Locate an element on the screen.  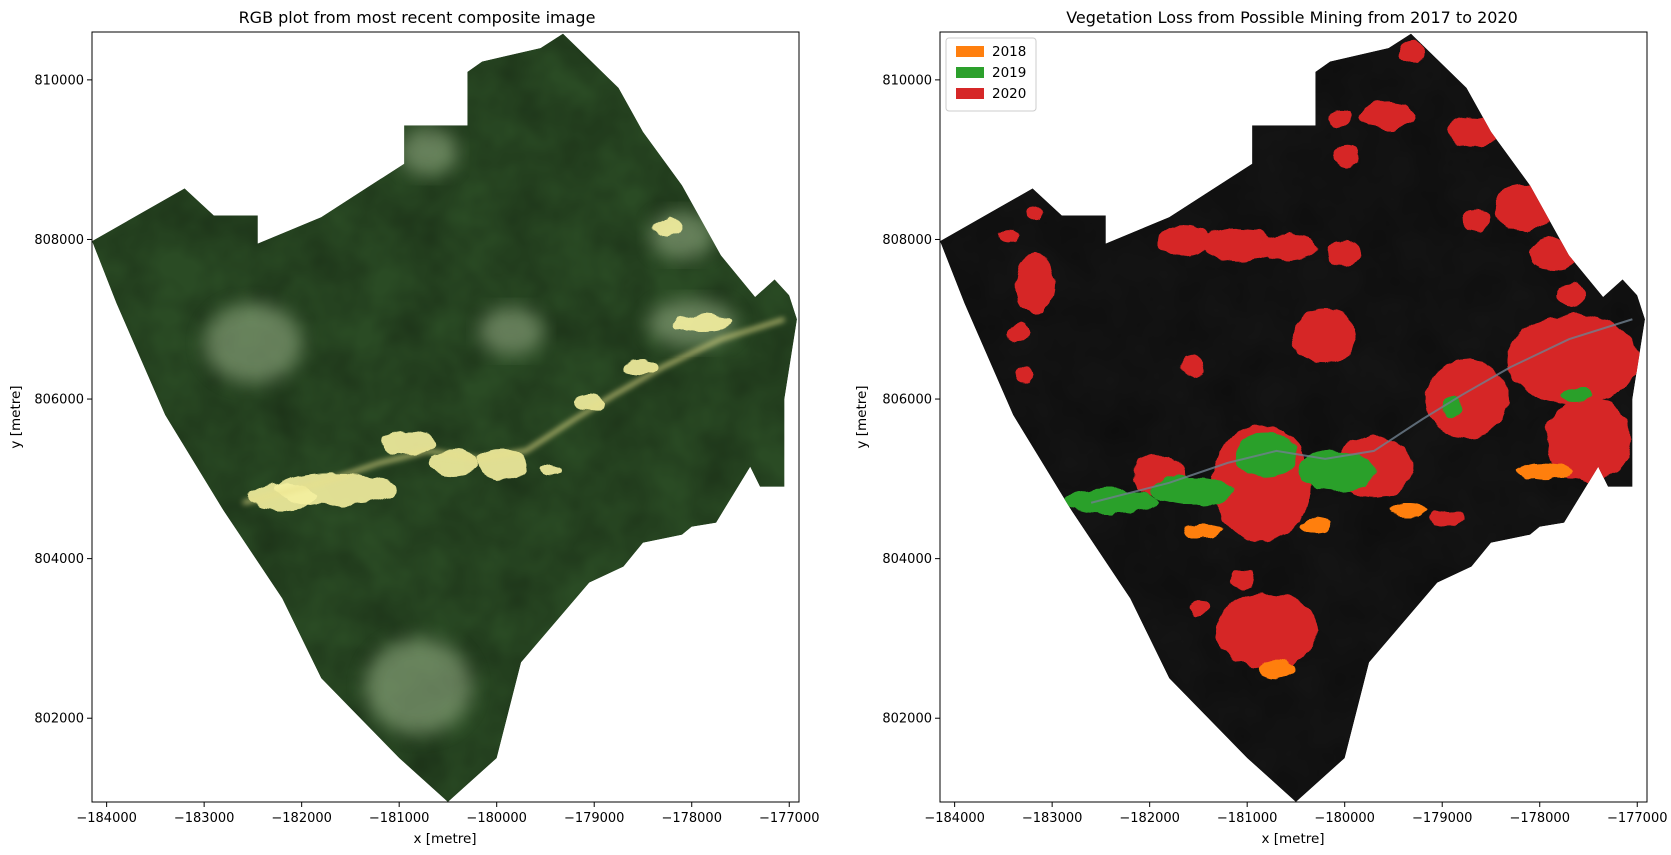
legend-item-2019: 2019 is located at coordinates (991, 73).